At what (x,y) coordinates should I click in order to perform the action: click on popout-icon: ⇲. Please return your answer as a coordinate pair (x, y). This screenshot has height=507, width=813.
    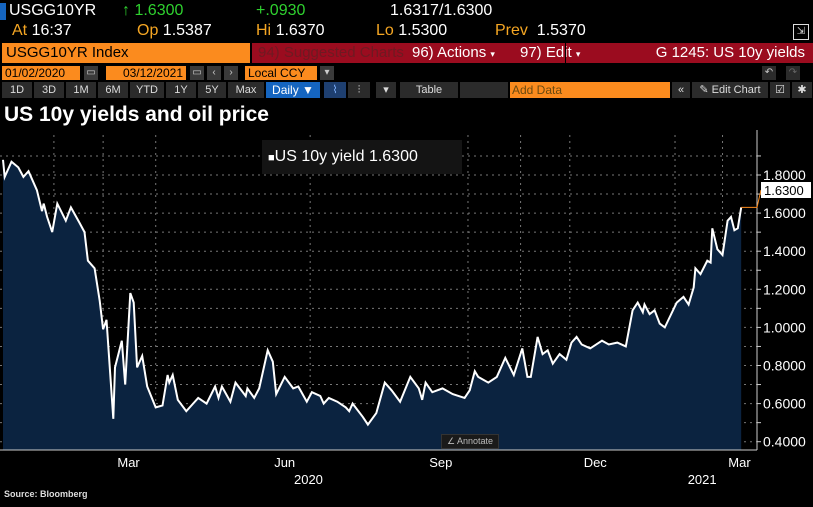
    Looking at the image, I should click on (801, 32).